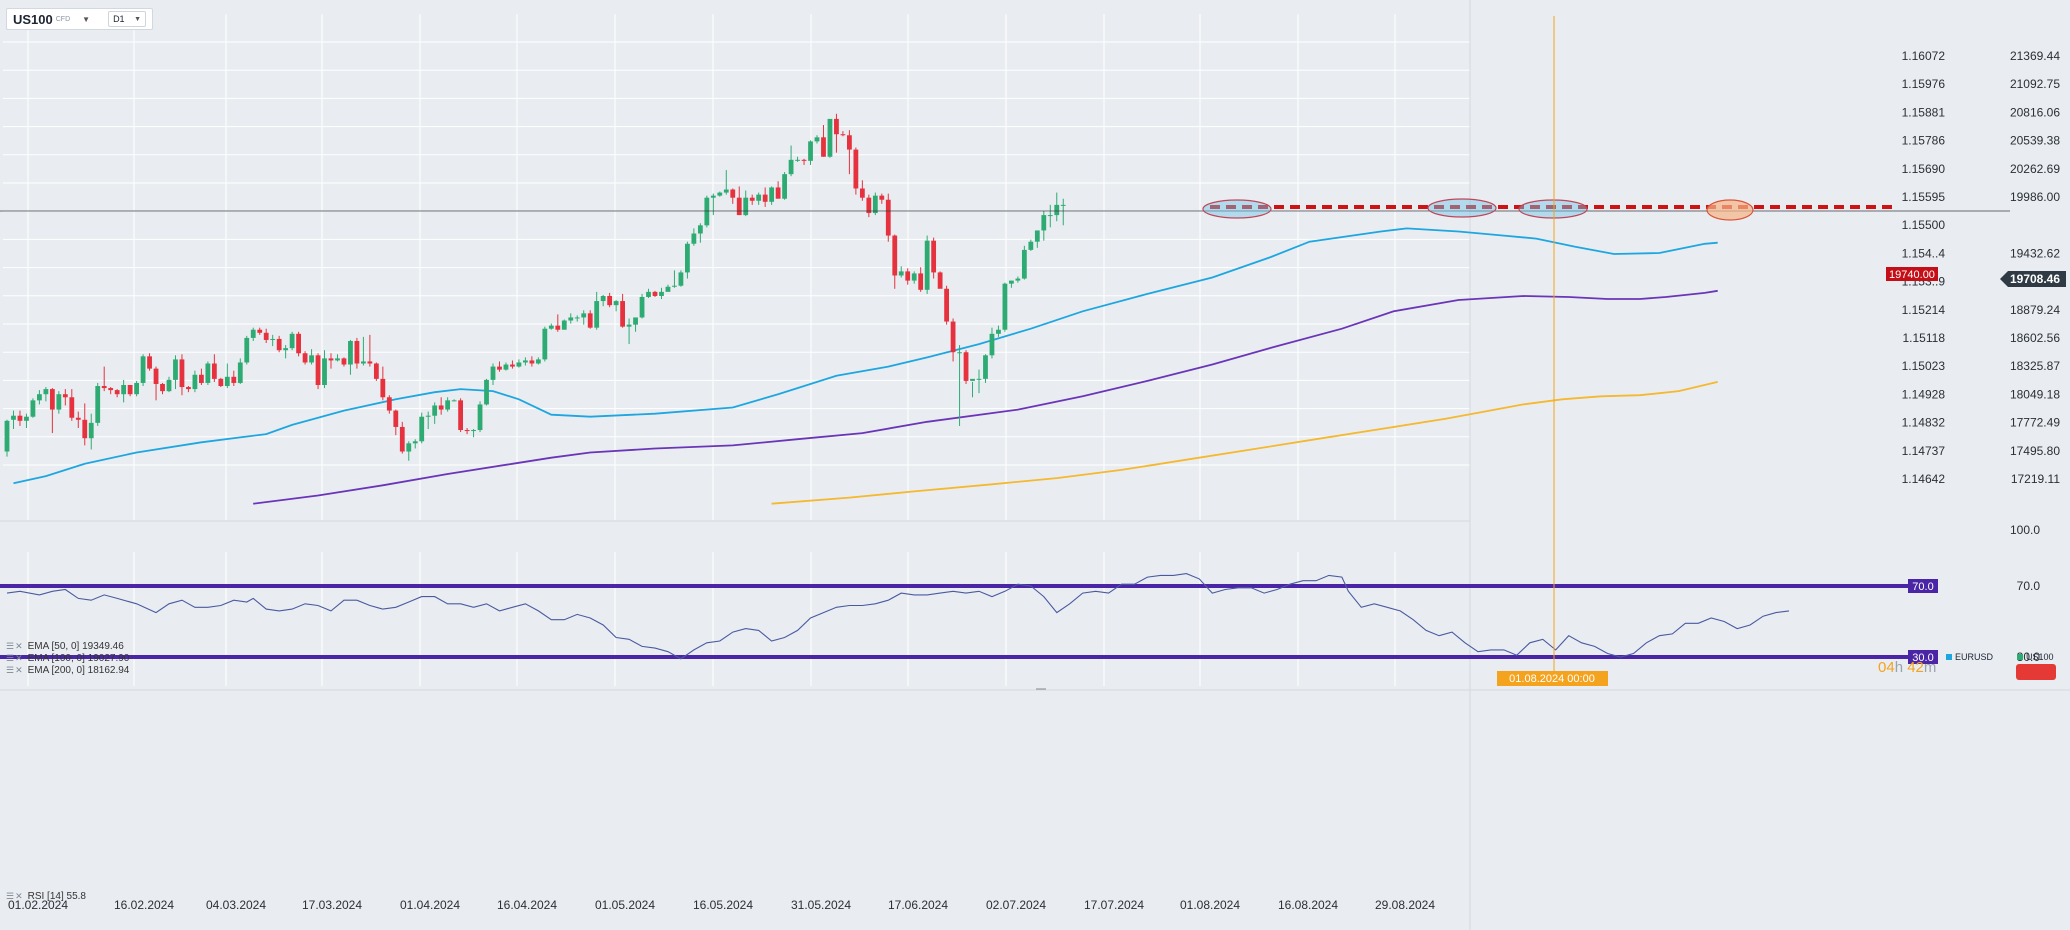 This screenshot has width=2070, height=930. What do you see at coordinates (1924, 338) in the screenshot?
I see `y-left-tick: 1.15118` at bounding box center [1924, 338].